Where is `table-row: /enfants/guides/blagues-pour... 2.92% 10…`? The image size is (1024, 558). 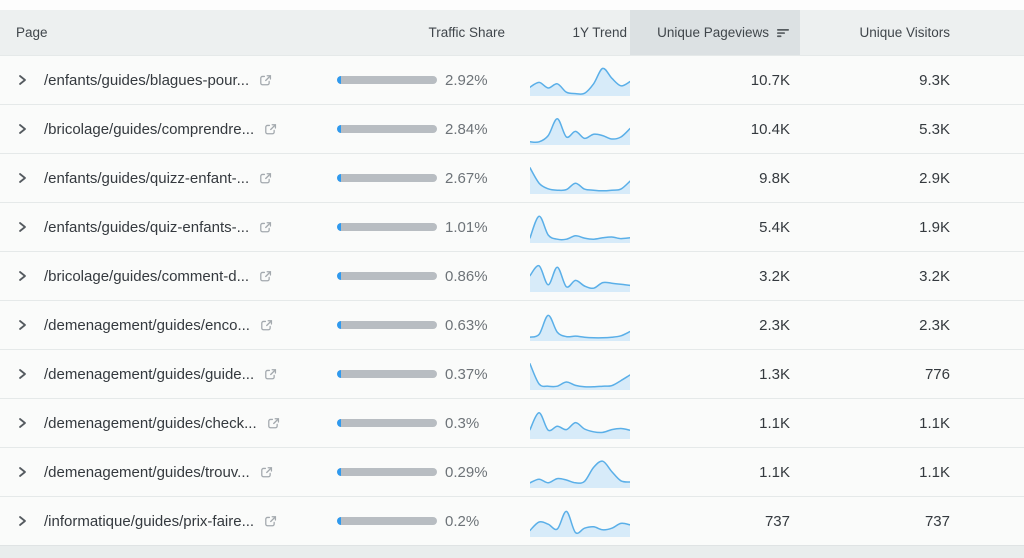 table-row: /enfants/guides/blagues-pour... 2.92% 10… is located at coordinates (512, 79).